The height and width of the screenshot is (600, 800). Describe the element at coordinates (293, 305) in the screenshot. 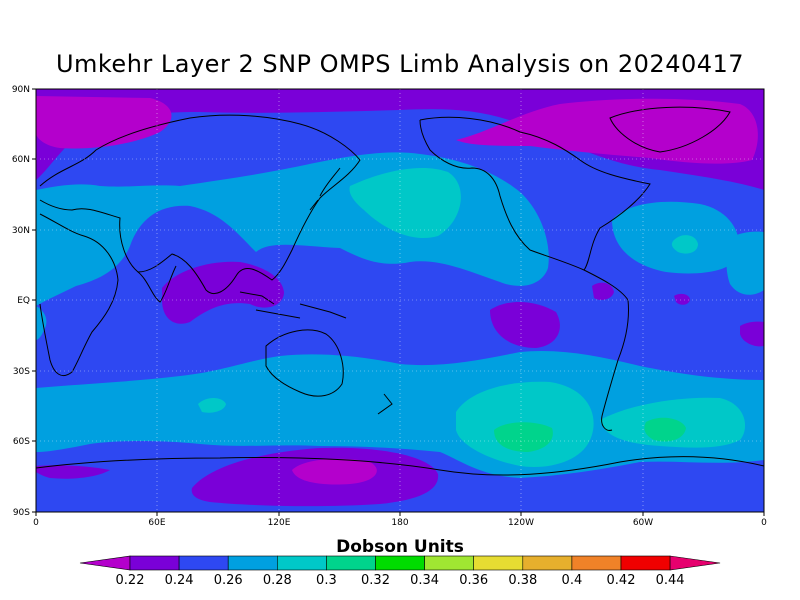

I see `coast-indonesia` at that location.